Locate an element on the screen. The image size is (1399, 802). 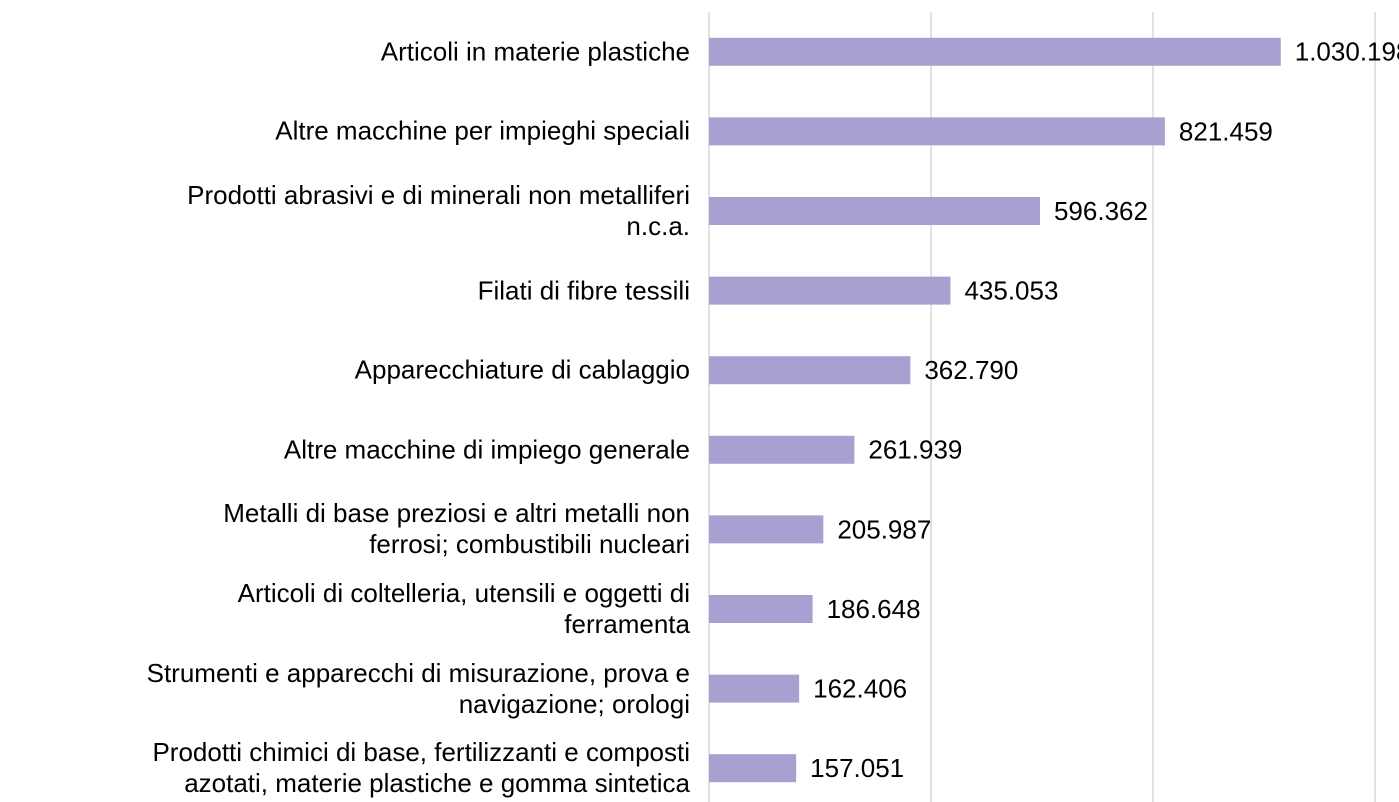
value-label: 205.987 is located at coordinates (884, 529).